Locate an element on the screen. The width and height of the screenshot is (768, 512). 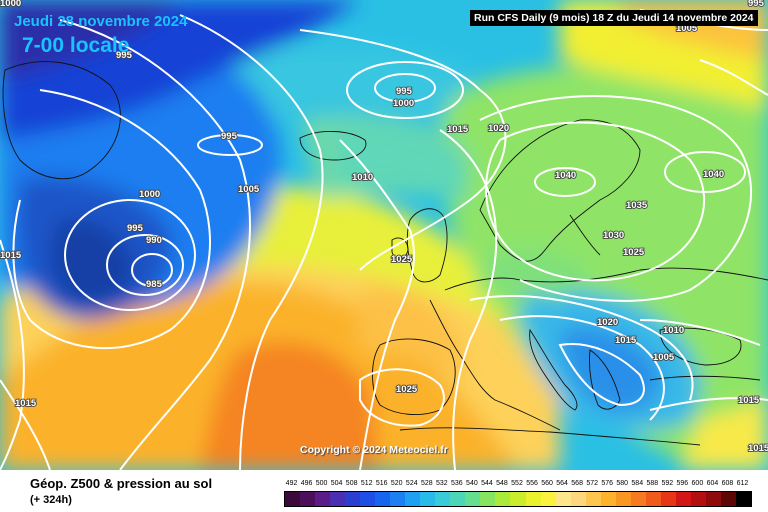
scale-label: 608 is located at coordinates (727, 483).